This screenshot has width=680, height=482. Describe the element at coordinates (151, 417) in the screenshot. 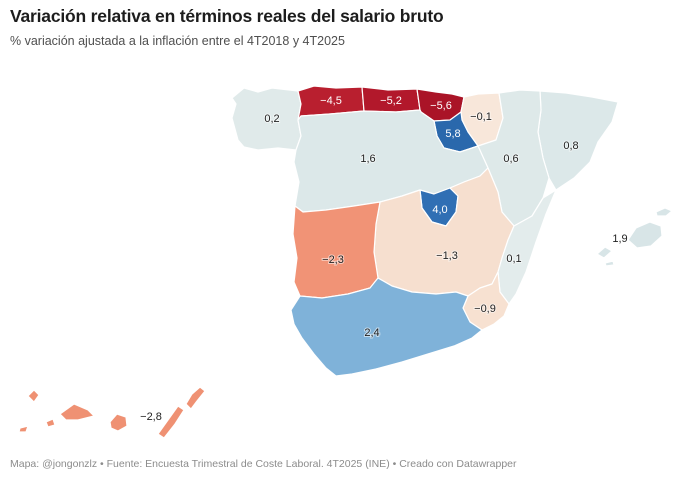

I see `region-label-canarias: −2,8` at that location.